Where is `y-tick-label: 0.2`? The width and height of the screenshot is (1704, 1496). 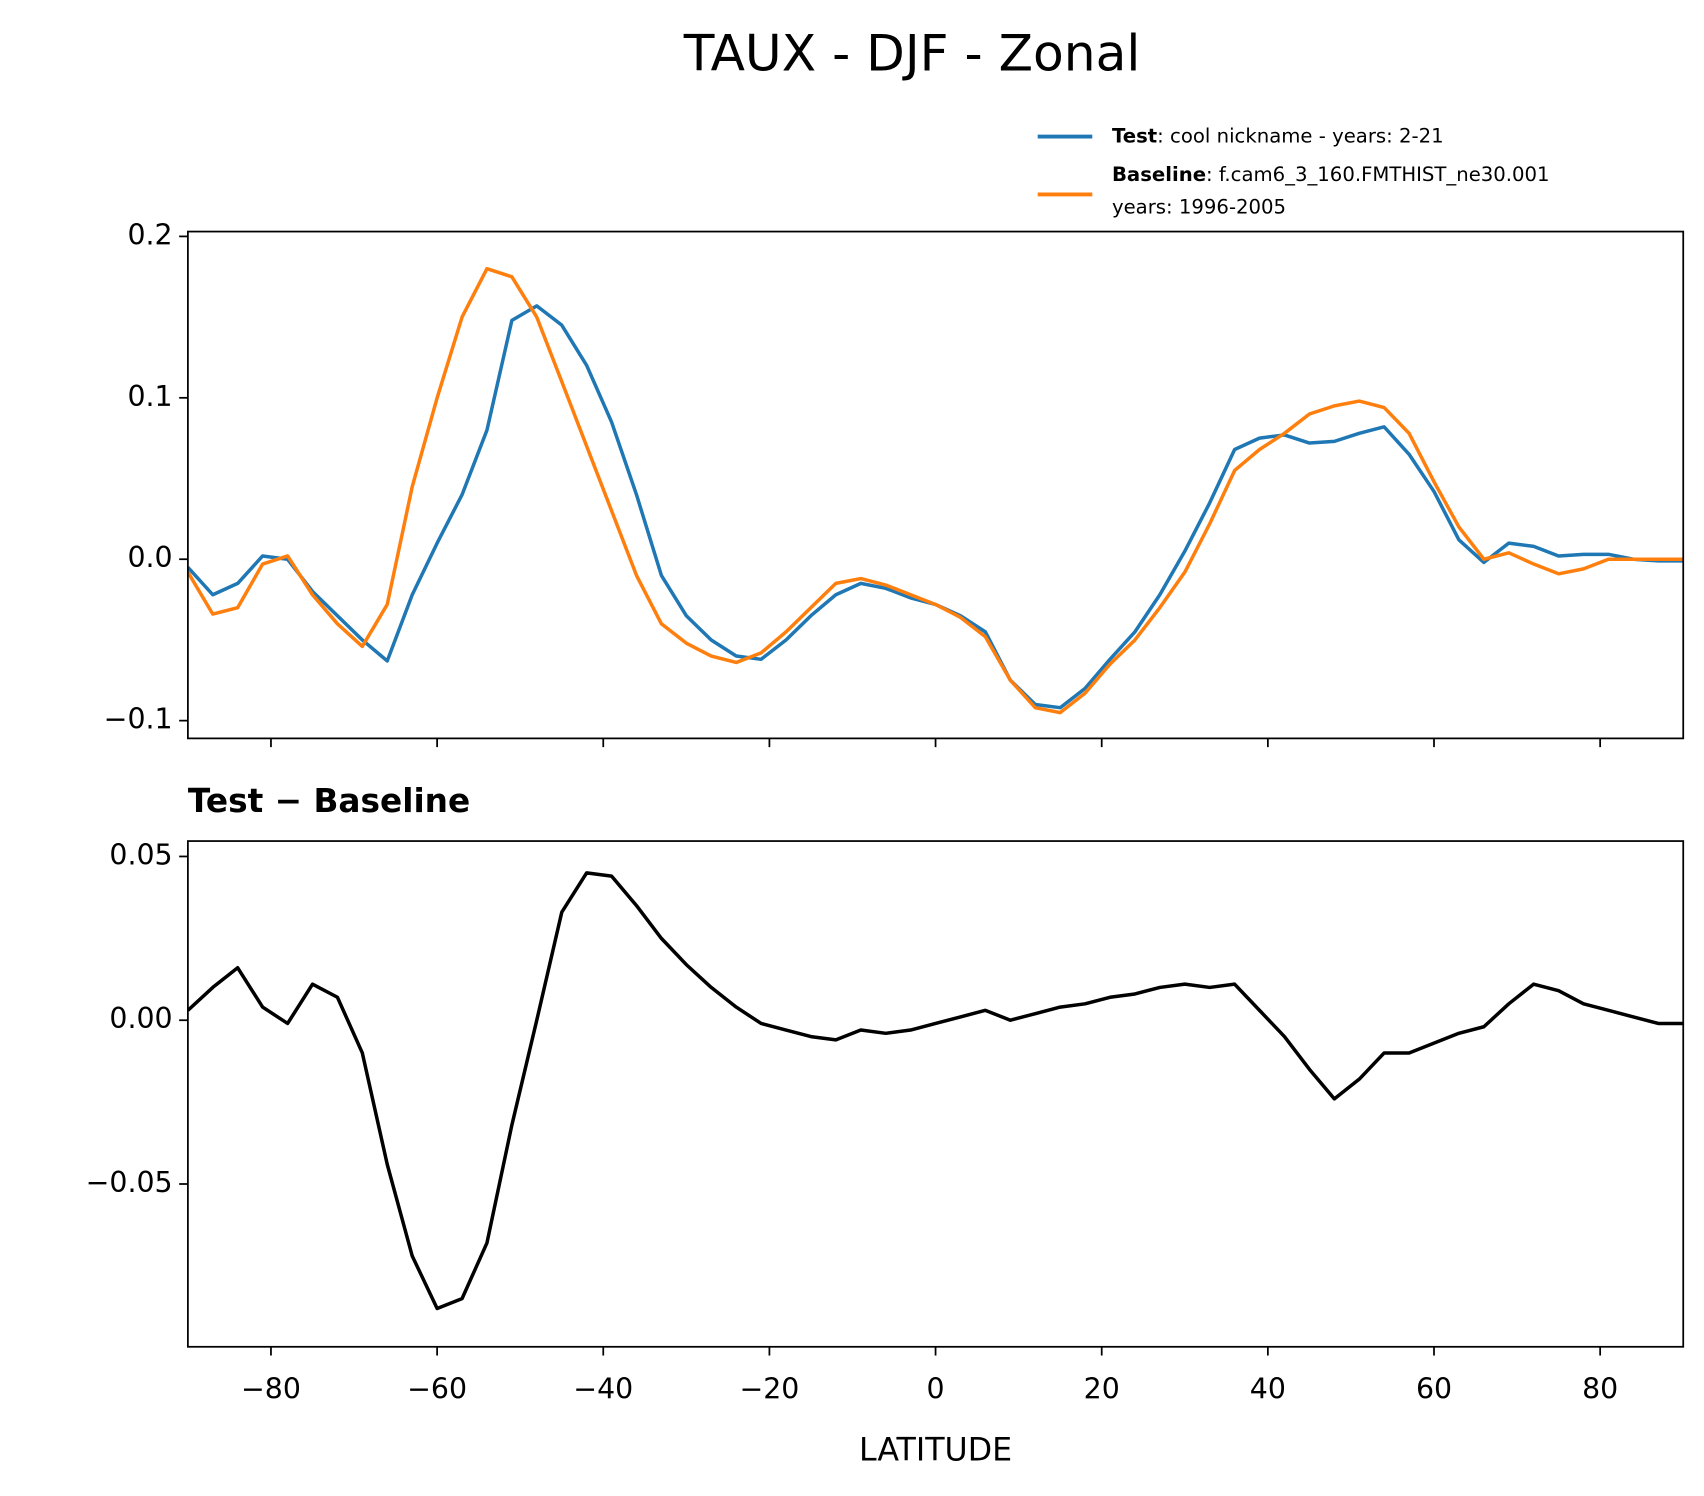 y-tick-label: 0.2 is located at coordinates (149, 234).